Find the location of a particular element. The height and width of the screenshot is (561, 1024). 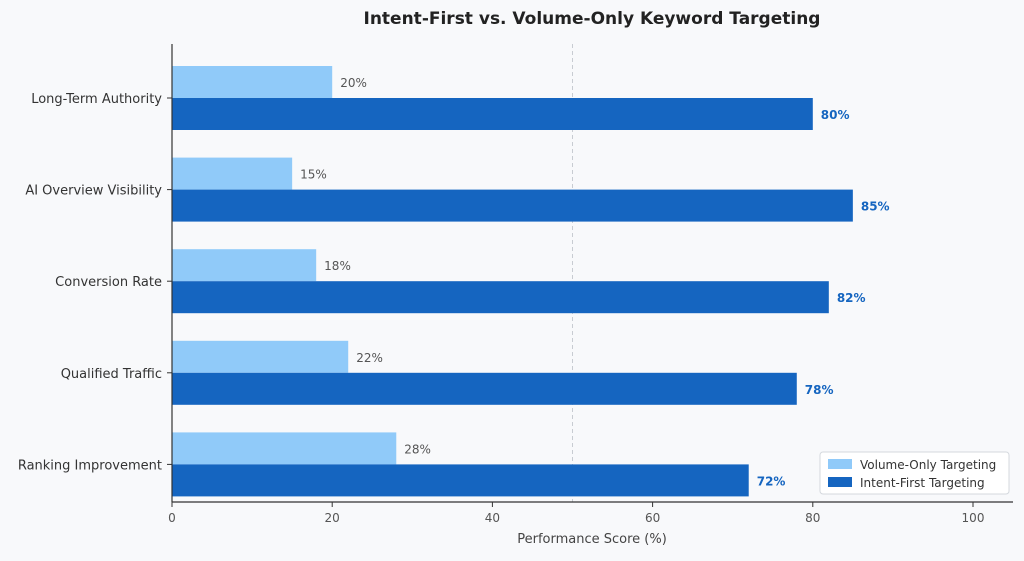

x-axis-label: Performance Score (%) is located at coordinates (592, 539).